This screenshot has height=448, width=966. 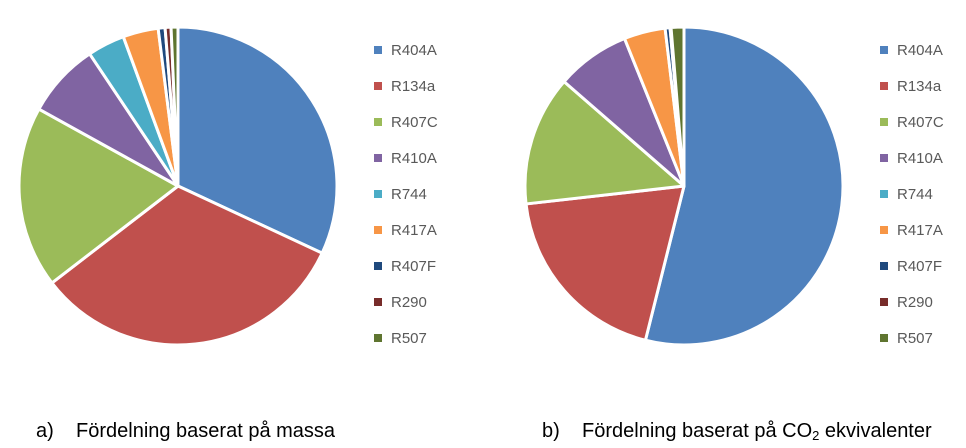 I want to click on legend-a-item-r744: R744, so click(x=406, y=194).